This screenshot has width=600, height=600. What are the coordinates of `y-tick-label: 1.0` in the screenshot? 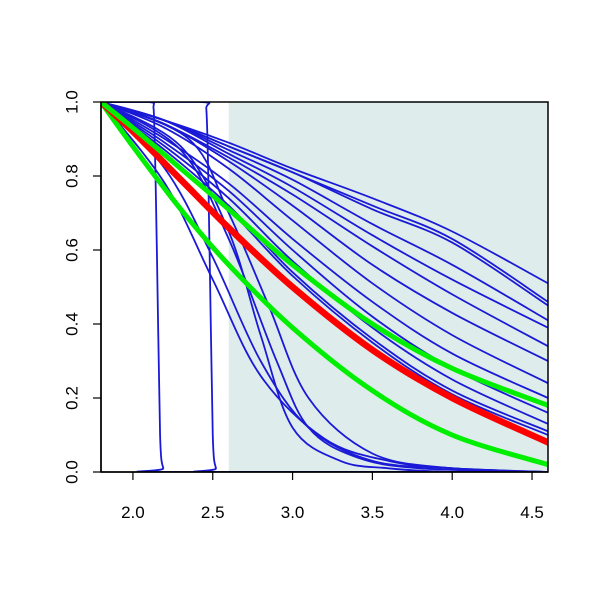 It's located at (71, 102).